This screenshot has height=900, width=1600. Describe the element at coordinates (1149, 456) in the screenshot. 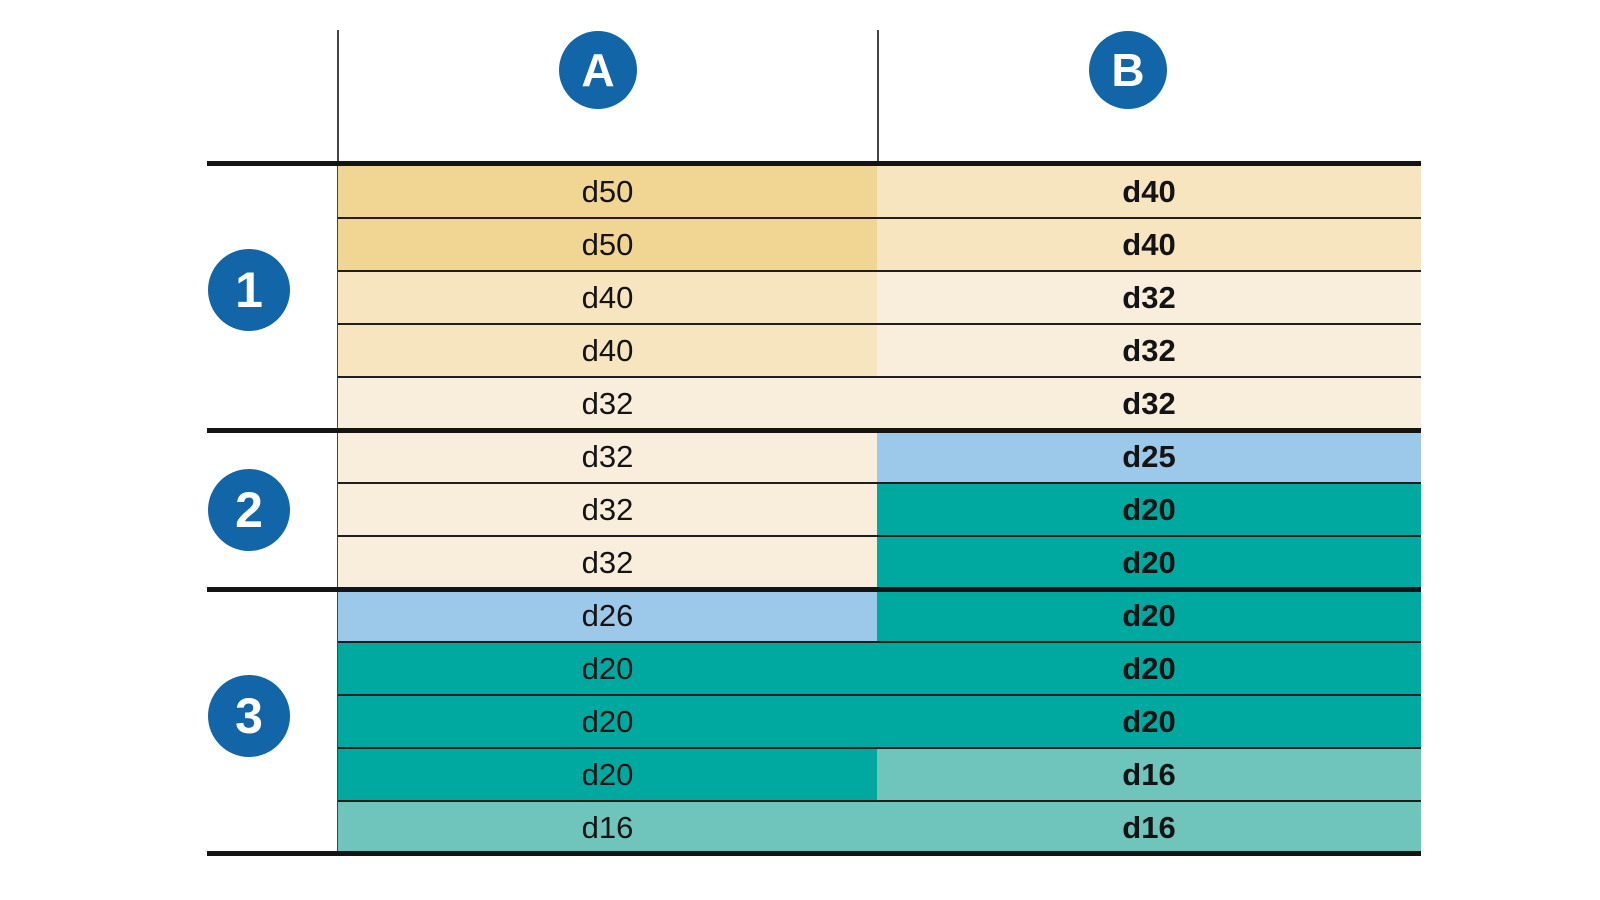

I see `cell-b-g2-r1: d25` at that location.